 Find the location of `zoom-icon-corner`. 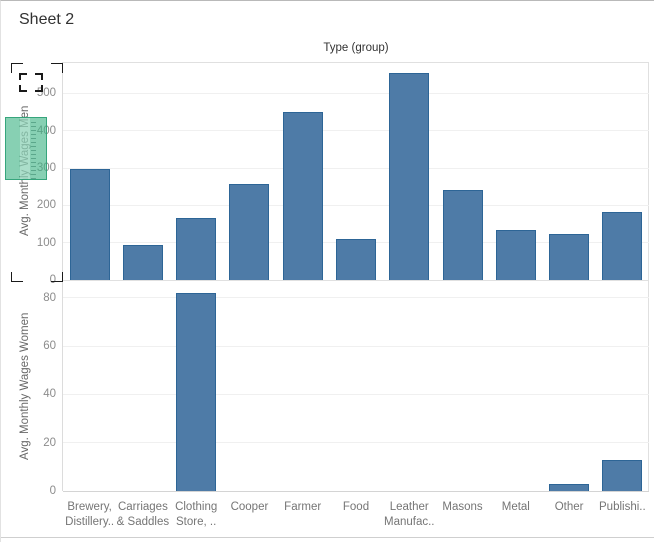

zoom-icon-corner is located at coordinates (39, 76).